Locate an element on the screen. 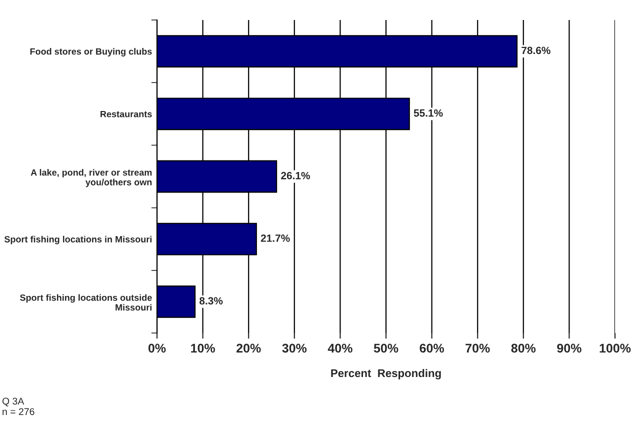 The height and width of the screenshot is (425, 637). x-tick-label: 40% is located at coordinates (340, 348).